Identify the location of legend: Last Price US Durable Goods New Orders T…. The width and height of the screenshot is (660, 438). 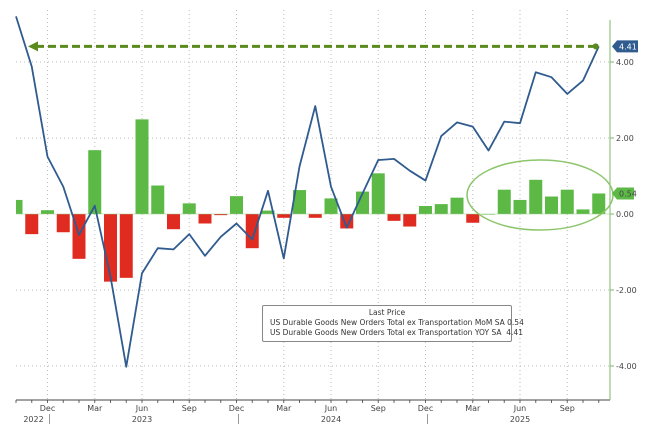
(393, 323).